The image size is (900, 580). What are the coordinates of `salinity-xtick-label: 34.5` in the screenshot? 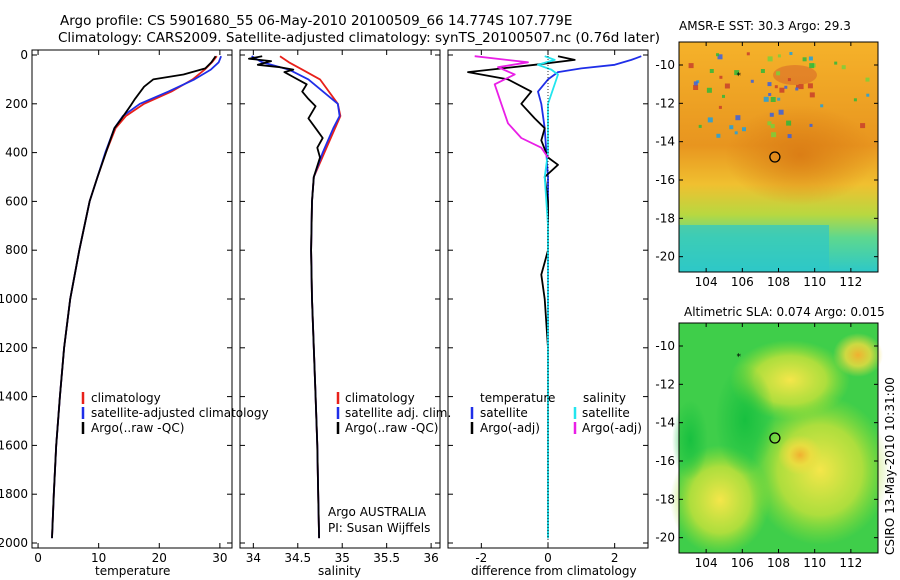 It's located at (297, 558).